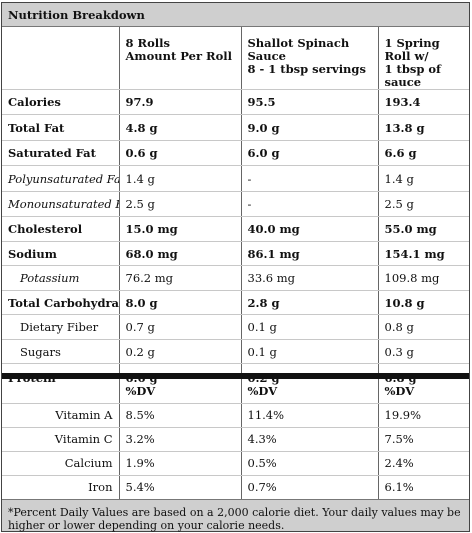 This screenshot has height=533, width=472. I want to click on vitamin-value: 5.4%, so click(180, 487).